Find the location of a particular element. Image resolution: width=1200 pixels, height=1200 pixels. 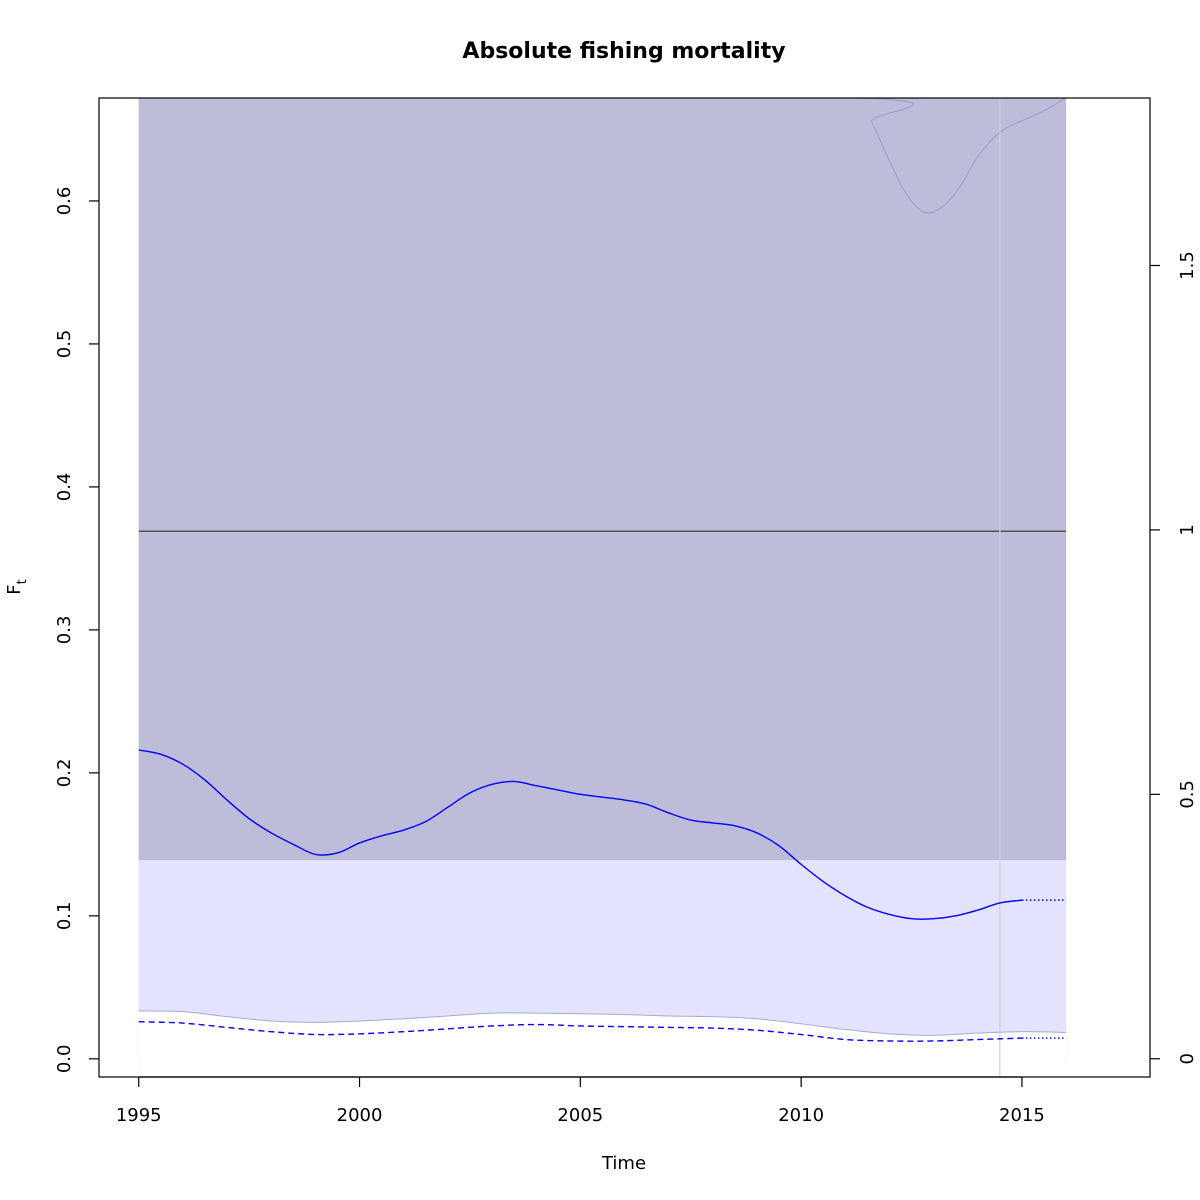

y-axis-label-subscript: t is located at coordinates (22, 581).